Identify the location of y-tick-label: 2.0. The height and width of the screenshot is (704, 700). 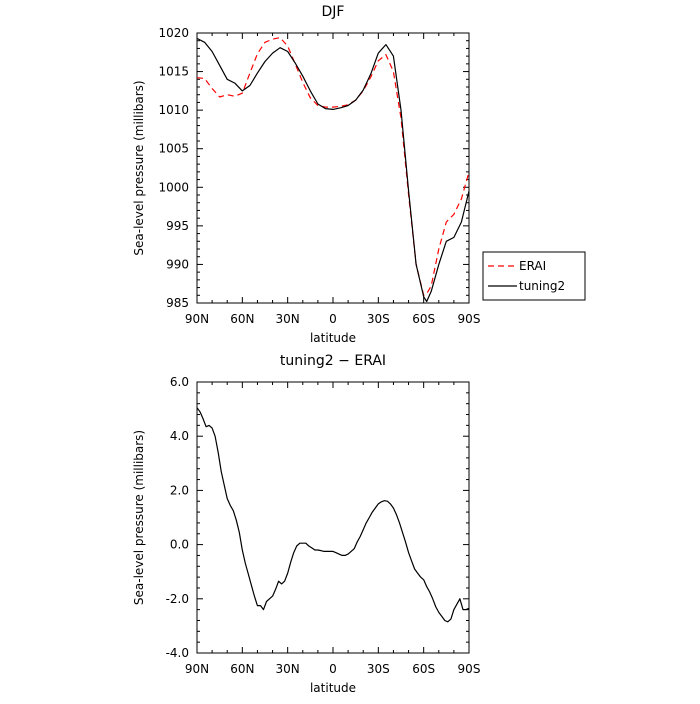
(179, 490).